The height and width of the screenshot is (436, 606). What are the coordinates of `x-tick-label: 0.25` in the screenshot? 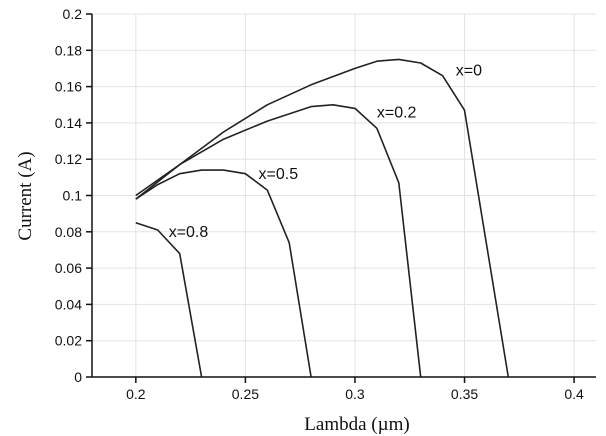 It's located at (245, 394).